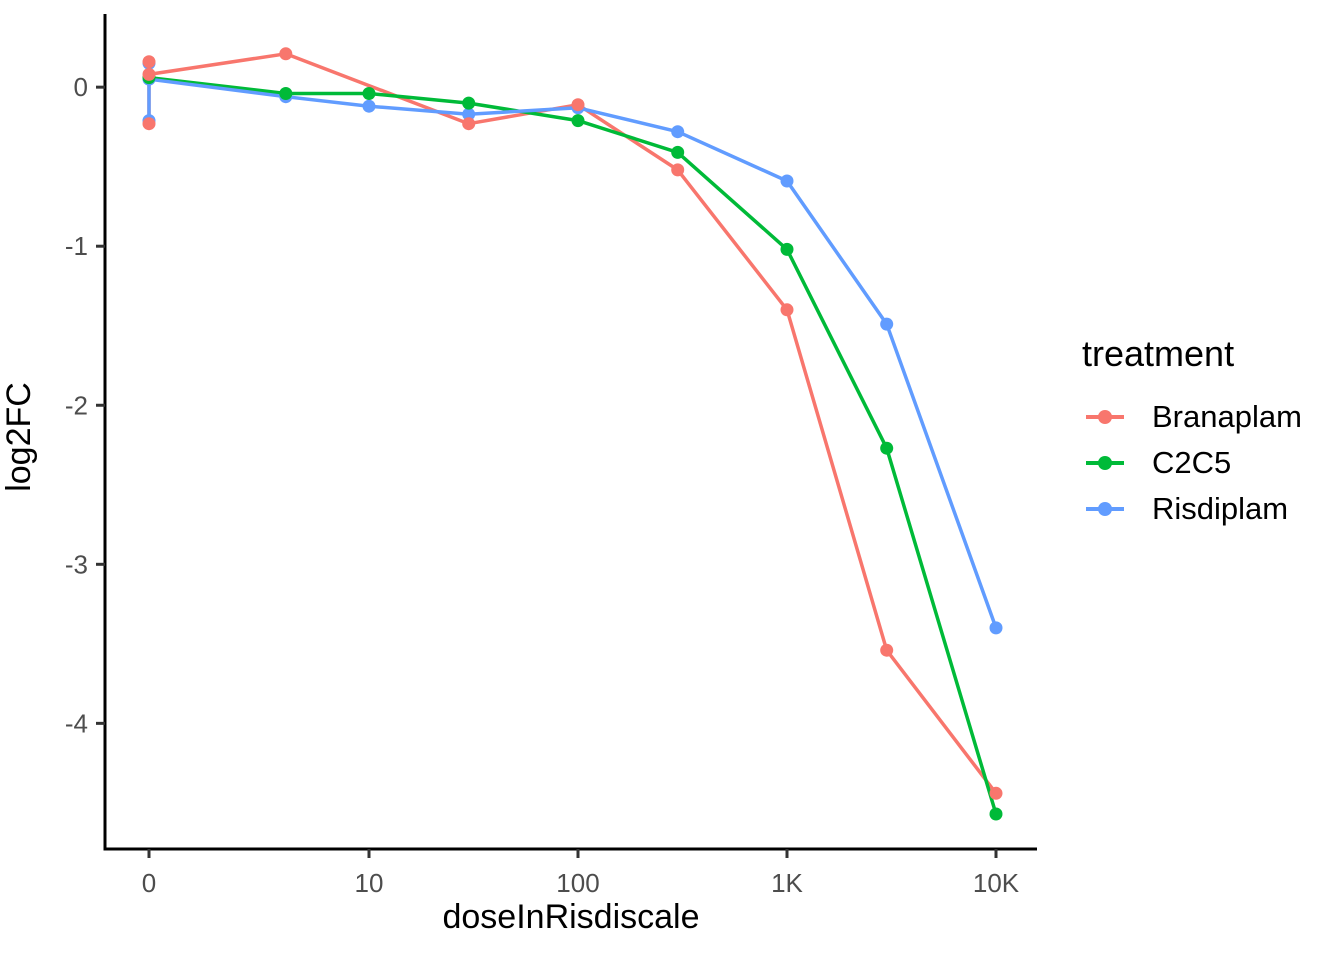  What do you see at coordinates (570, 917) in the screenshot?
I see `x-axis-title: doseInRisdiscale` at bounding box center [570, 917].